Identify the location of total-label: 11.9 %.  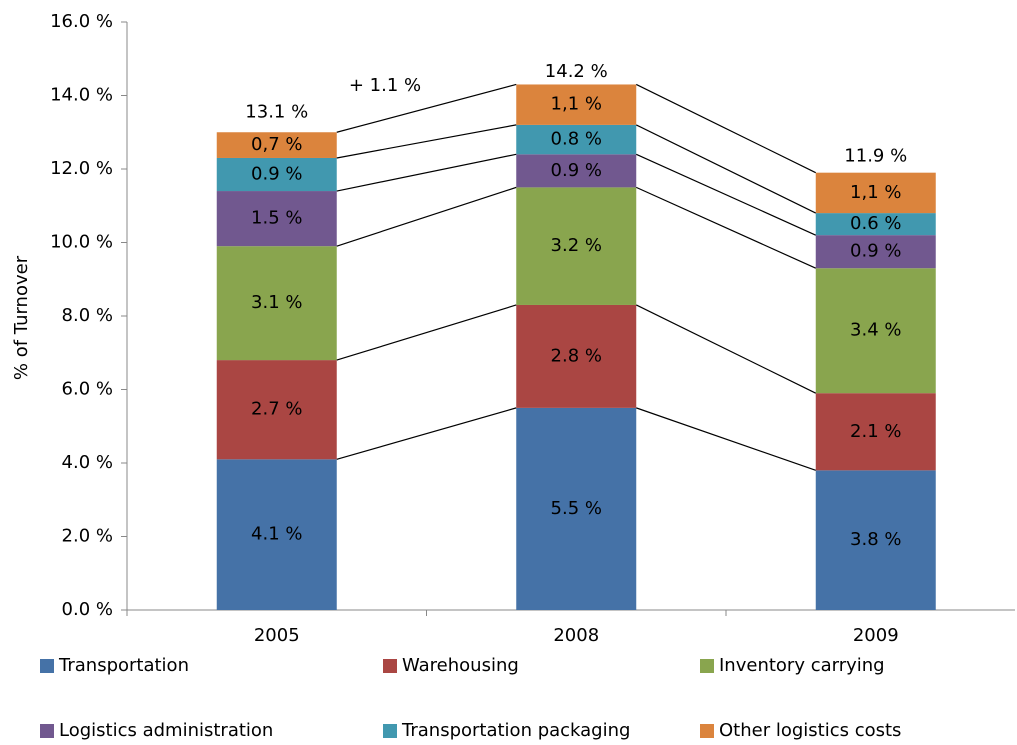
(875, 156).